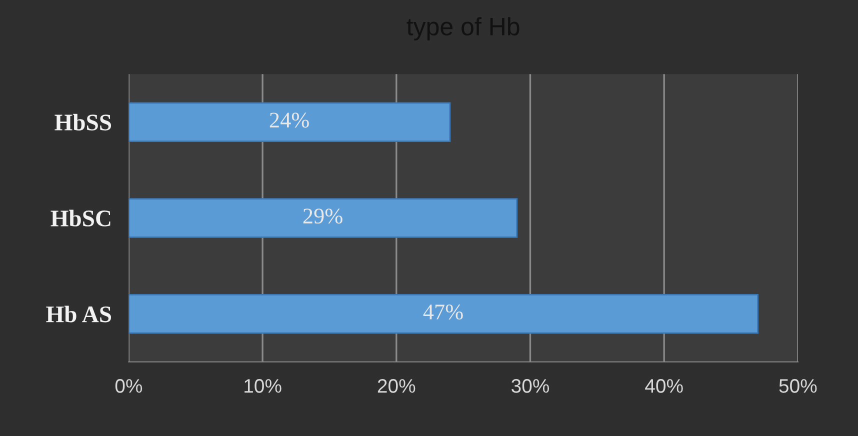 This screenshot has width=858, height=436. What do you see at coordinates (128, 386) in the screenshot?
I see `x-tick-label: 0%` at bounding box center [128, 386].